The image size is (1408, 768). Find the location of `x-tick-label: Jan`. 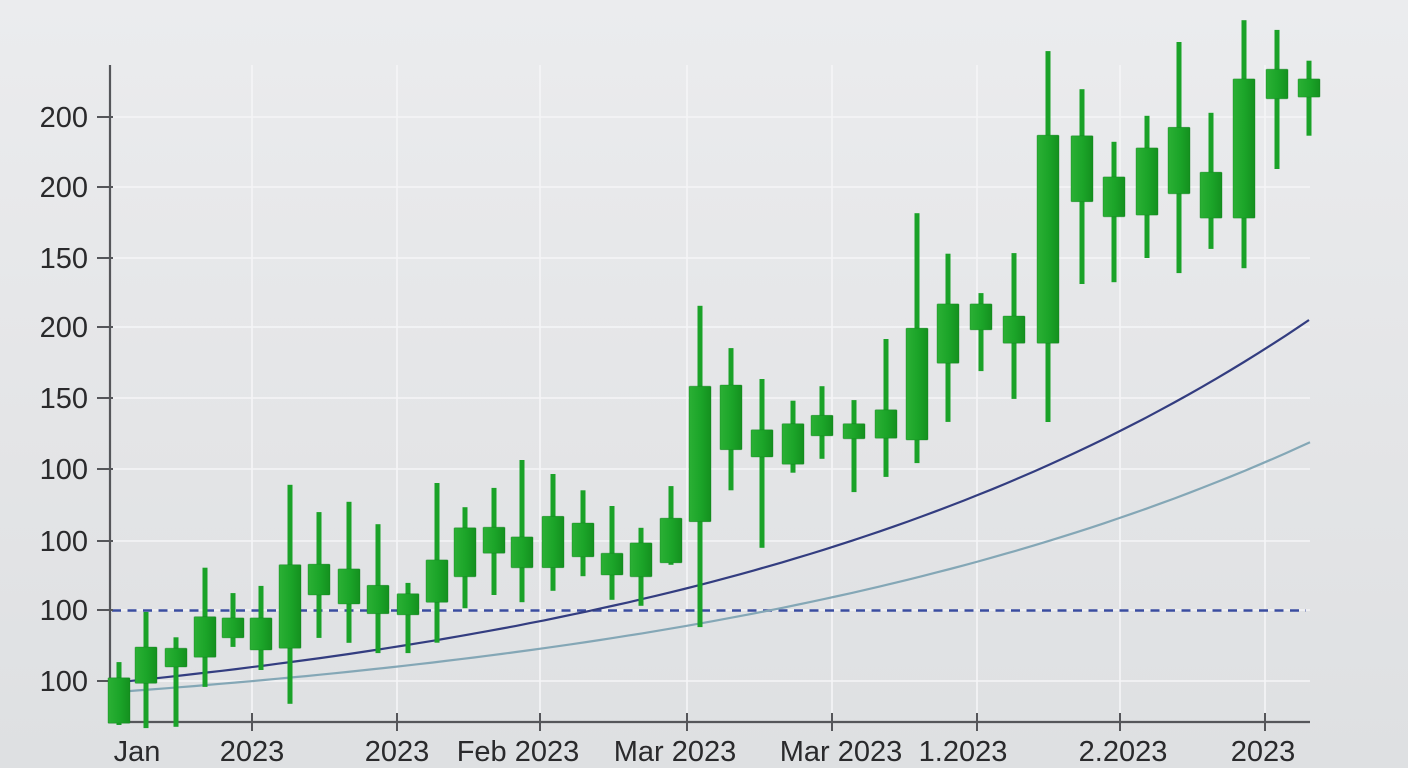

x-tick-label: Jan is located at coordinates (137, 752).